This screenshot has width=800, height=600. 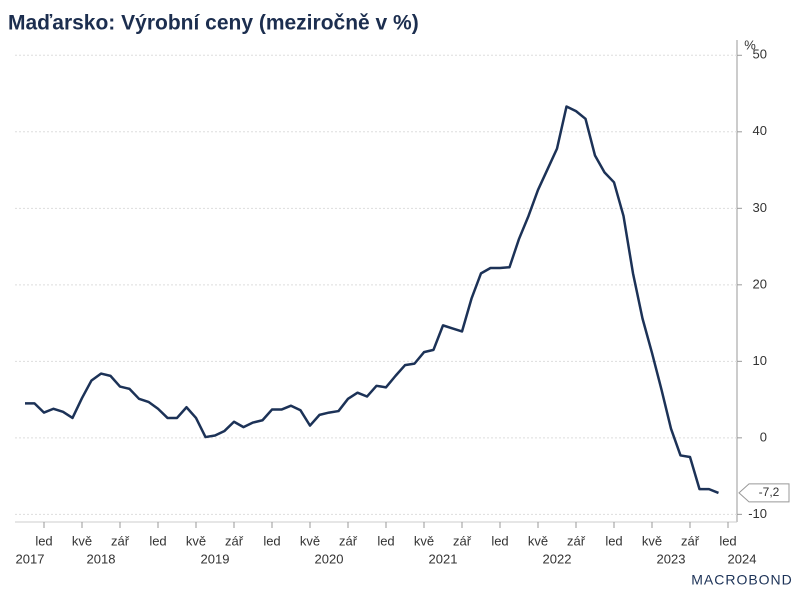 What do you see at coordinates (443, 558) in the screenshot?
I see `year-label: 2021` at bounding box center [443, 558].